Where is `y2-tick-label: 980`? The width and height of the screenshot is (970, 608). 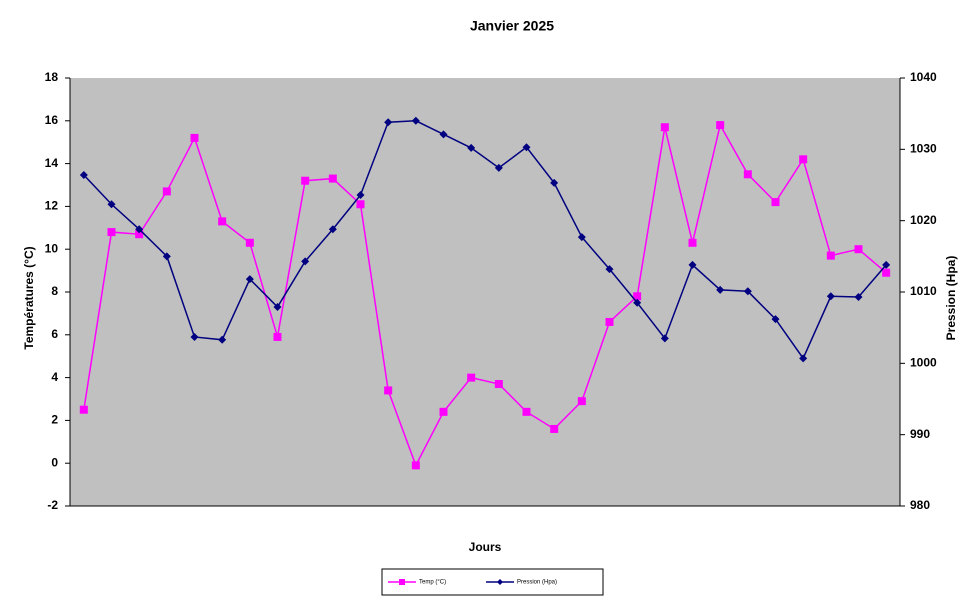
y2-tick-label: 980 is located at coordinates (920, 505).